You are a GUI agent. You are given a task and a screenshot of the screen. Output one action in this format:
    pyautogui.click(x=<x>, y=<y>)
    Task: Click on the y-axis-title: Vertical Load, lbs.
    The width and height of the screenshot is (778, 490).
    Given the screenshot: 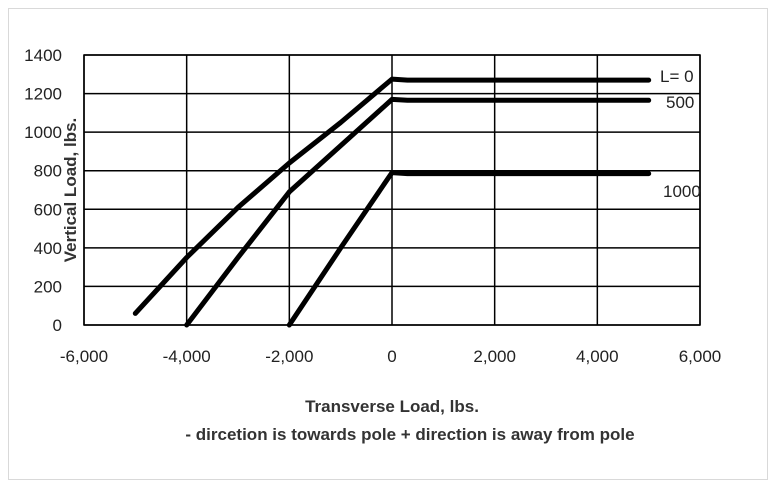 What is the action you would take?
    pyautogui.click(x=70, y=190)
    